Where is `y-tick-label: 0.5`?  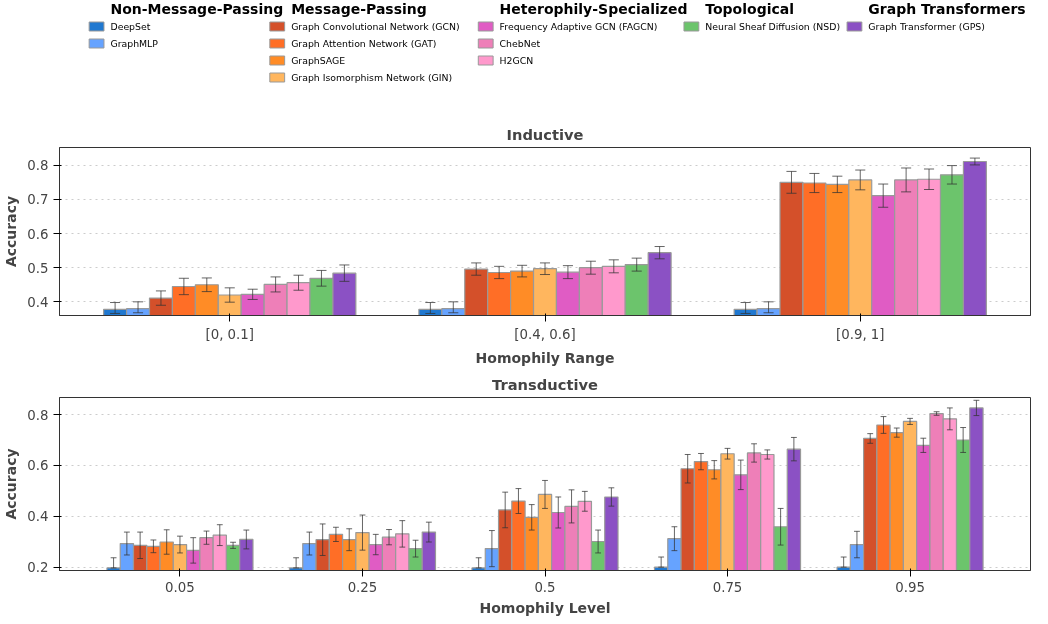 y-tick-label: 0.5 is located at coordinates (38, 268).